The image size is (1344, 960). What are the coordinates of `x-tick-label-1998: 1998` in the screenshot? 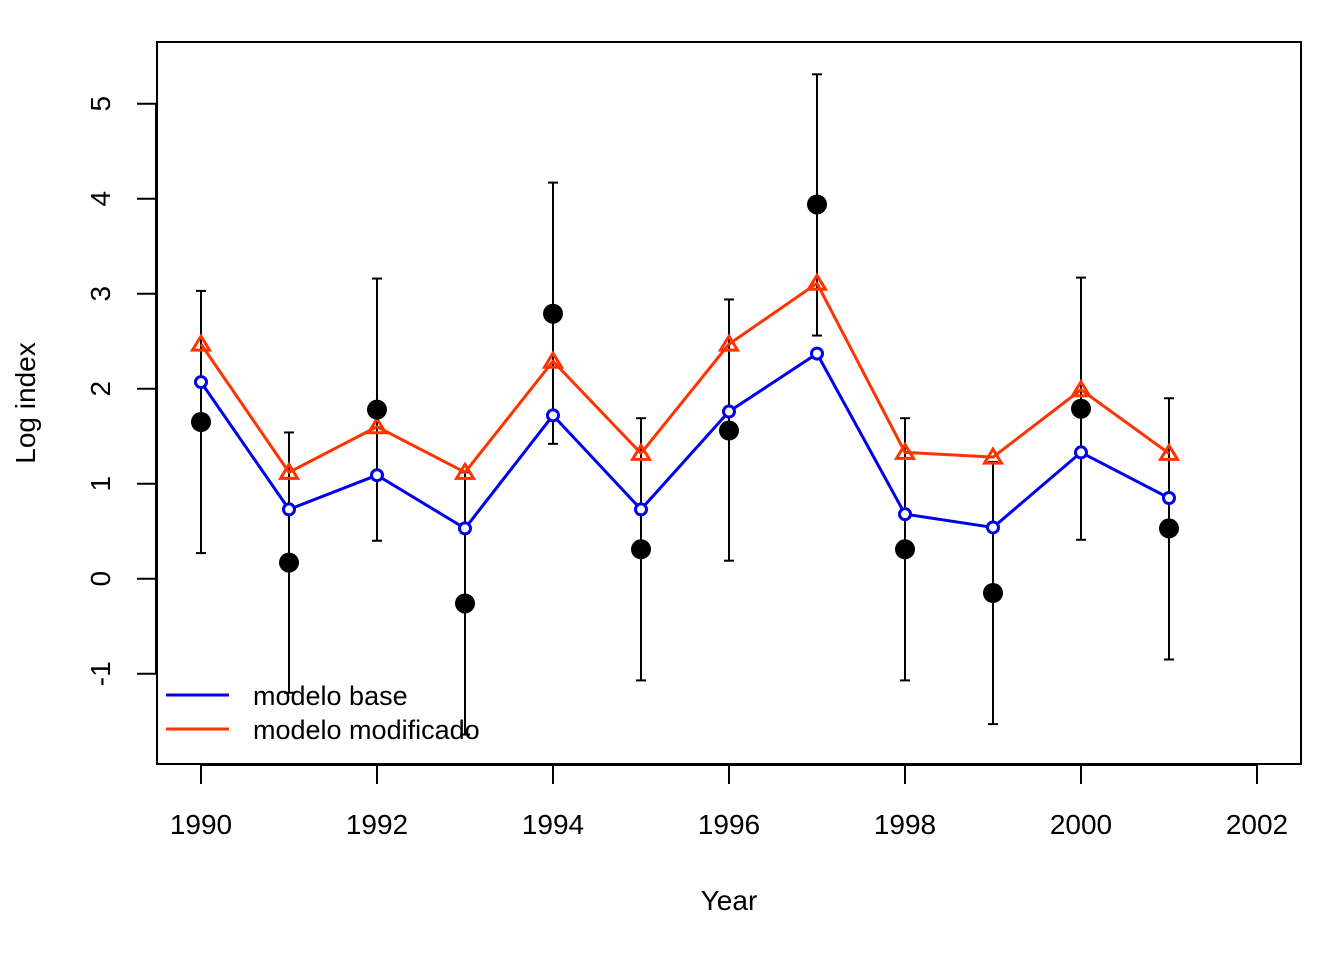 It's located at (905, 824).